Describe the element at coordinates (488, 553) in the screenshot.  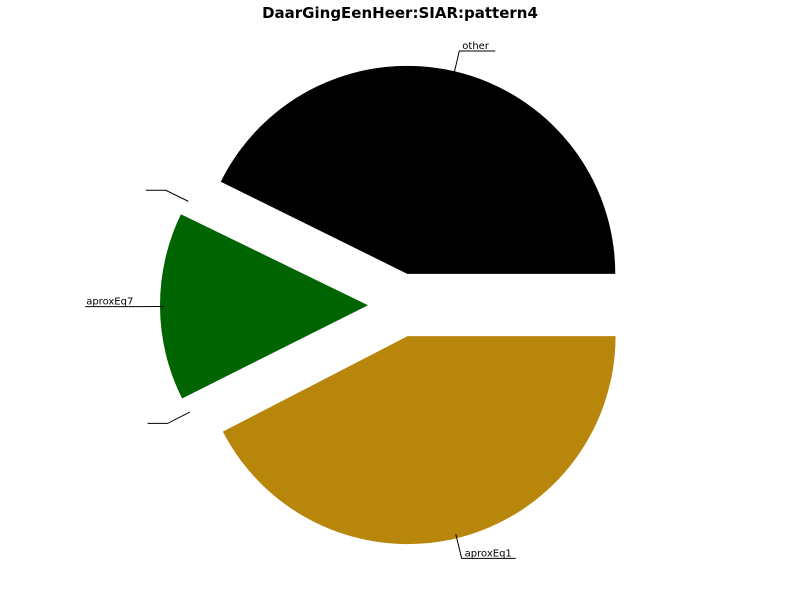
I see `pie-label-aproxeq1: aproxEq1` at that location.